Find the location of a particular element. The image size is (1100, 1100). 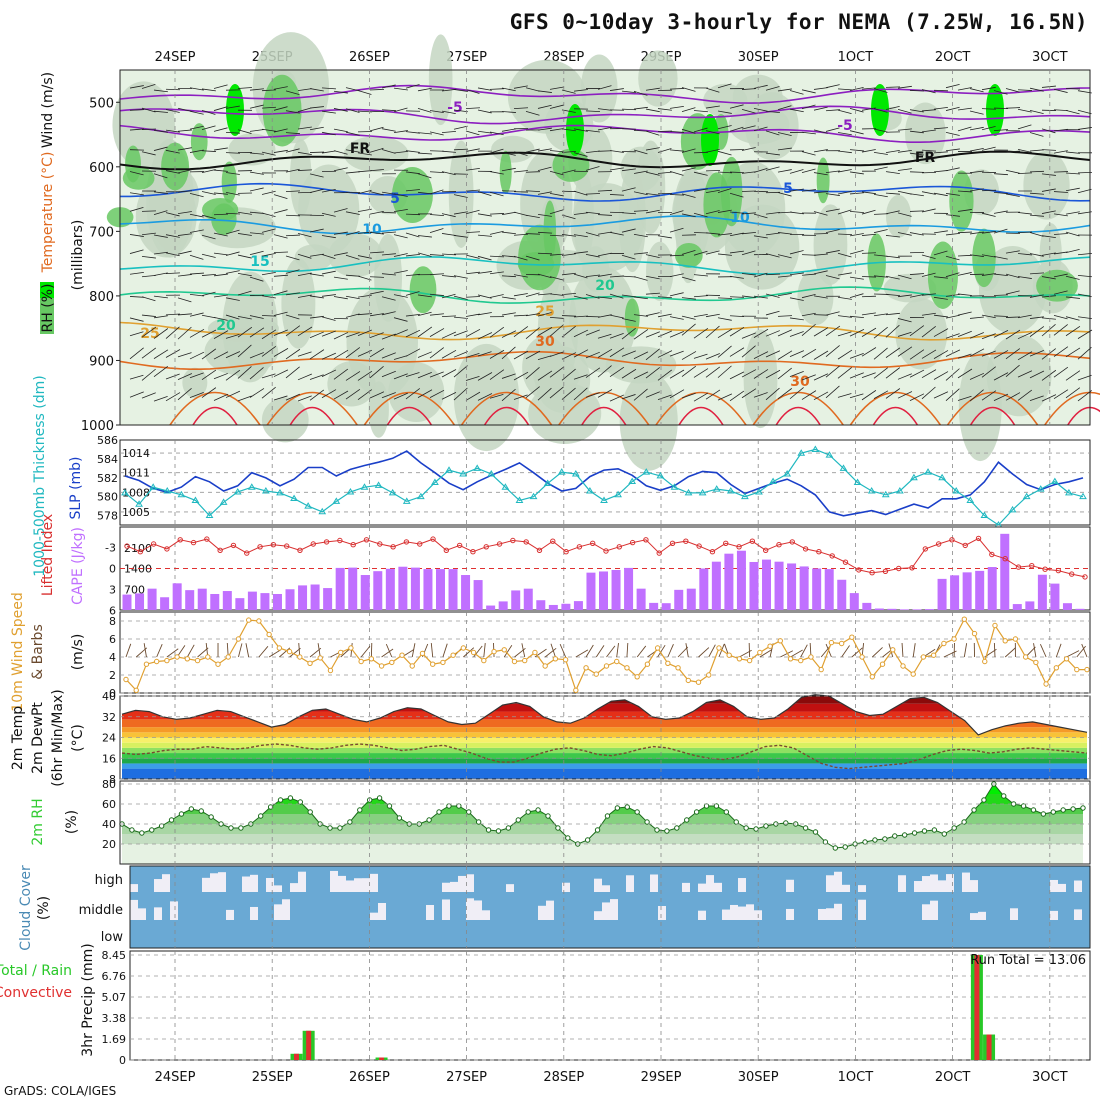

contour-label: 15 is located at coordinates (259, 262).